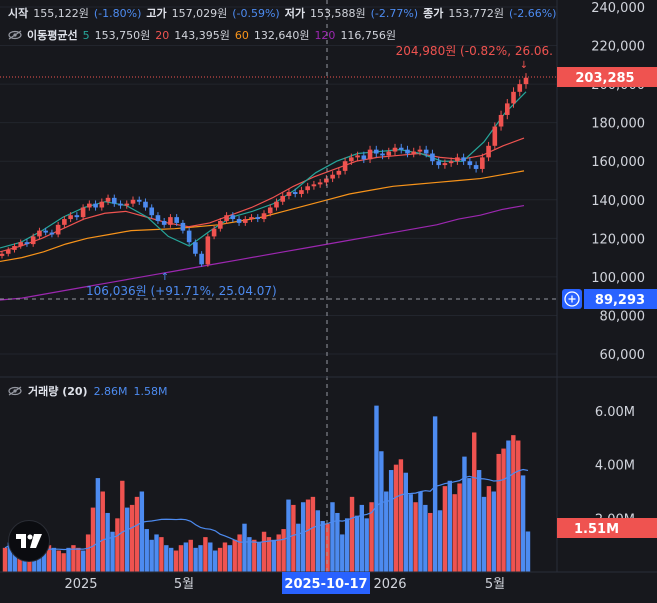 This screenshot has width=657, height=603. What do you see at coordinates (618, 124) in the screenshot?
I see `price-tick-label: 180,000` at bounding box center [618, 124].